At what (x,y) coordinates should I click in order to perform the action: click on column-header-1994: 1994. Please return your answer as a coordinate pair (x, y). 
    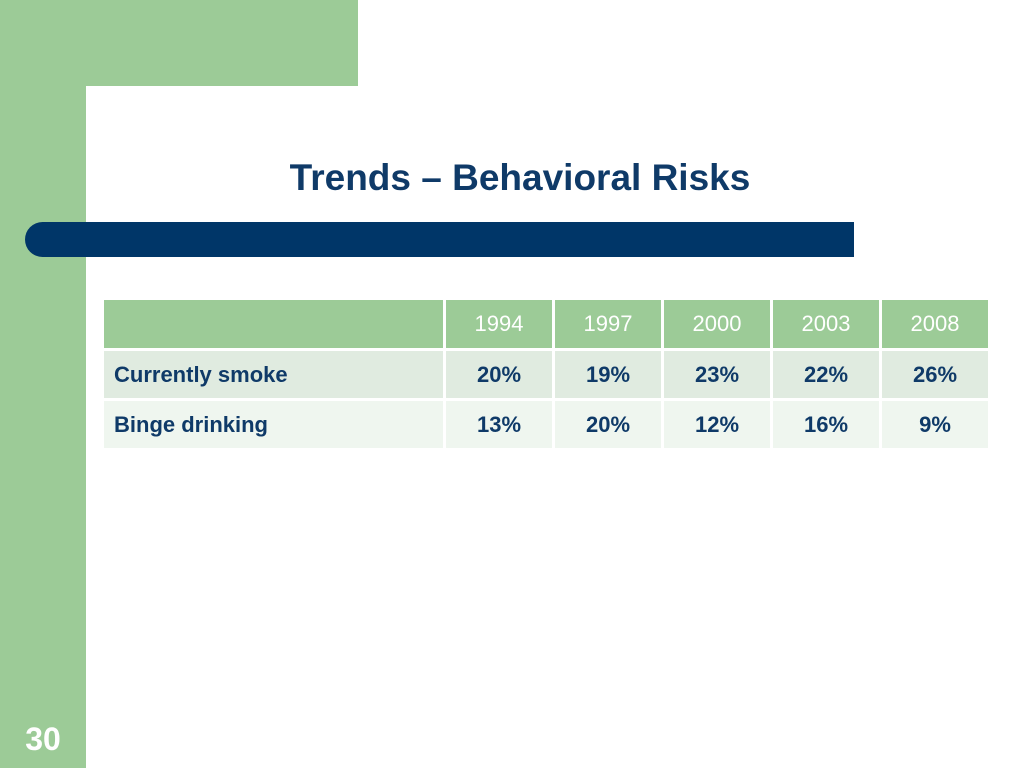
    Looking at the image, I should click on (499, 324).